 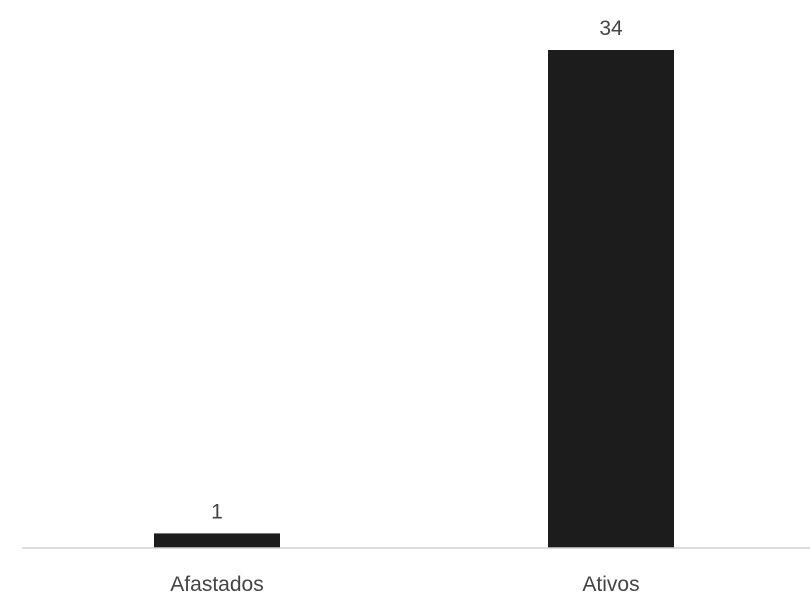 What do you see at coordinates (611, 299) in the screenshot?
I see `bar-ativos` at bounding box center [611, 299].